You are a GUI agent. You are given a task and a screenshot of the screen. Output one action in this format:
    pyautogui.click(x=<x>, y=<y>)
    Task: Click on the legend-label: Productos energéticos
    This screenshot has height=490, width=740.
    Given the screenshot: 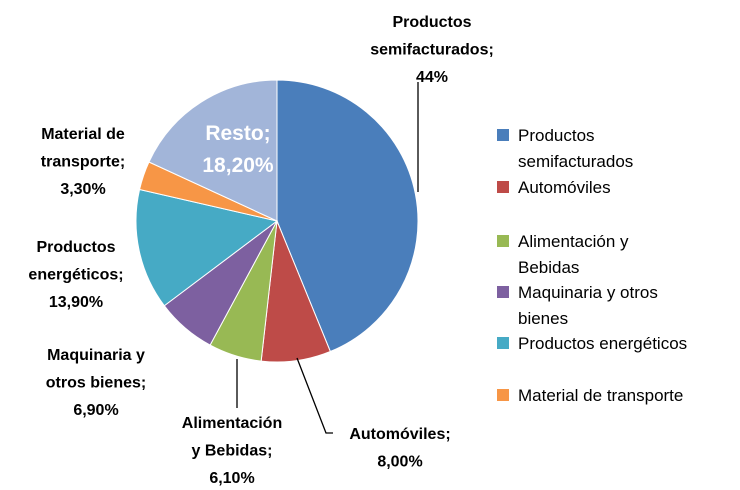 What is the action you would take?
    pyautogui.click(x=602, y=343)
    